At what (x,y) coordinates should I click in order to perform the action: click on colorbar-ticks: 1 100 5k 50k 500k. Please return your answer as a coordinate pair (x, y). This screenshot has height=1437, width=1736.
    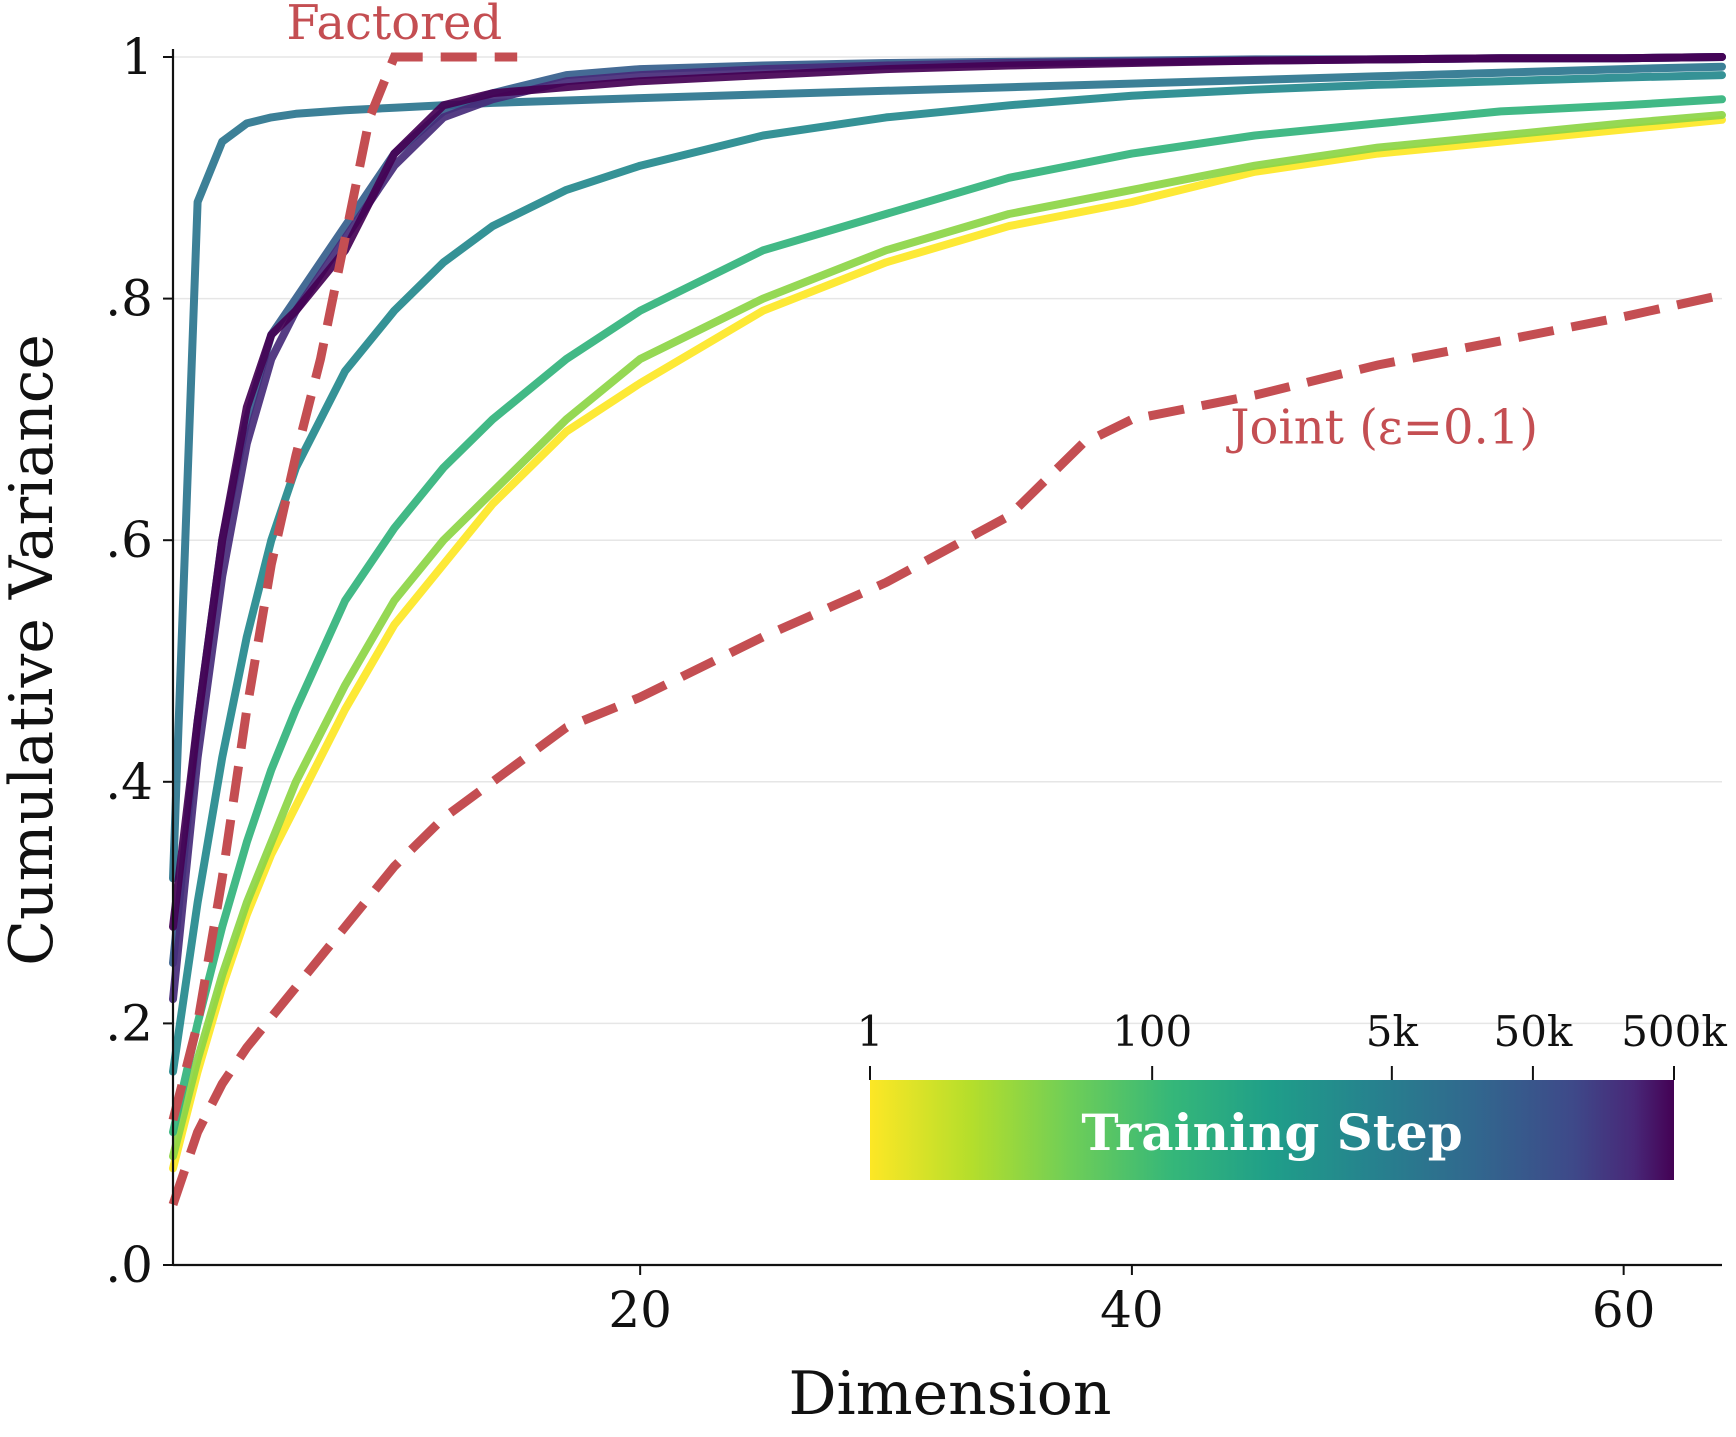
    Looking at the image, I should click on (1292, 1043).